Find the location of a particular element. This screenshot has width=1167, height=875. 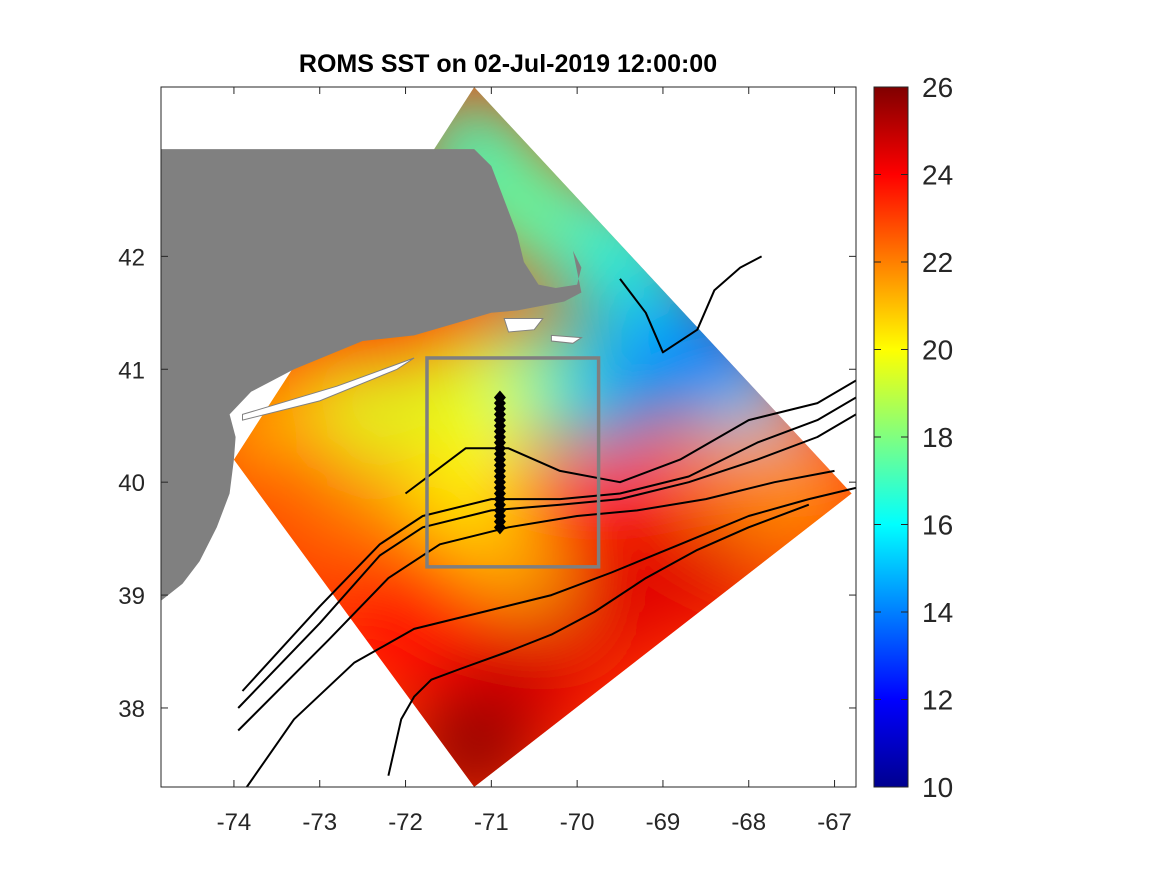

colorbar-tick-label: 16 is located at coordinates (937, 525).